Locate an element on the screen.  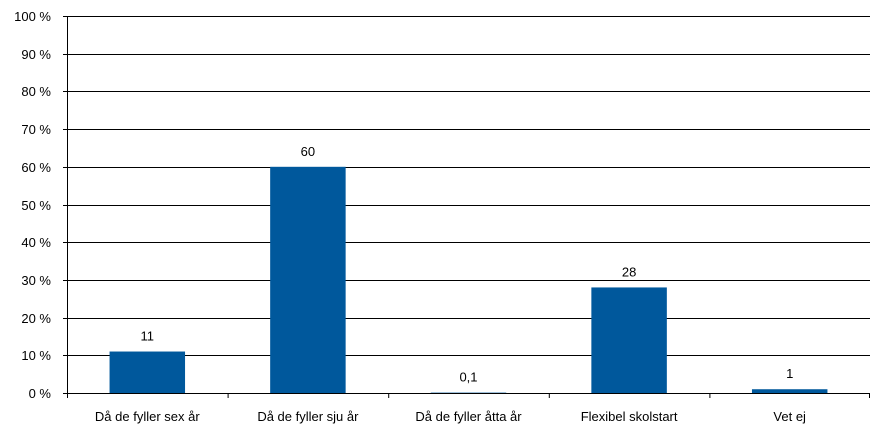
y-tick-label: 10 % is located at coordinates (36, 355).